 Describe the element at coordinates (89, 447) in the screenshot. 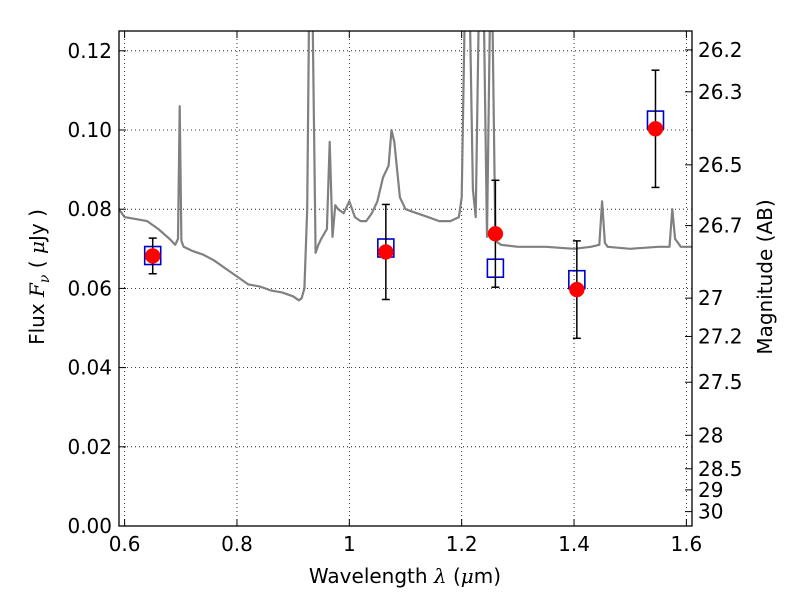

I see `y-tick-label: 0.02` at that location.